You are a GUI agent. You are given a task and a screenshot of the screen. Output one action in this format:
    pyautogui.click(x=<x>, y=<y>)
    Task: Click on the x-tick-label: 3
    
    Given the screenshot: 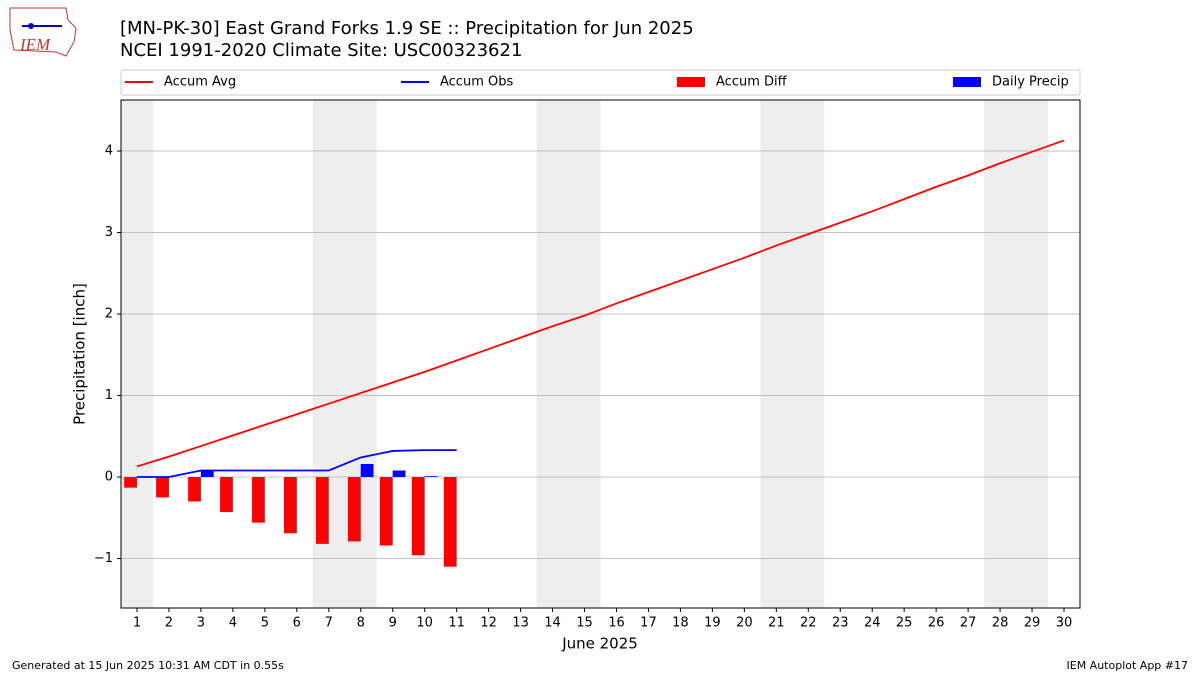 What is the action you would take?
    pyautogui.click(x=201, y=623)
    